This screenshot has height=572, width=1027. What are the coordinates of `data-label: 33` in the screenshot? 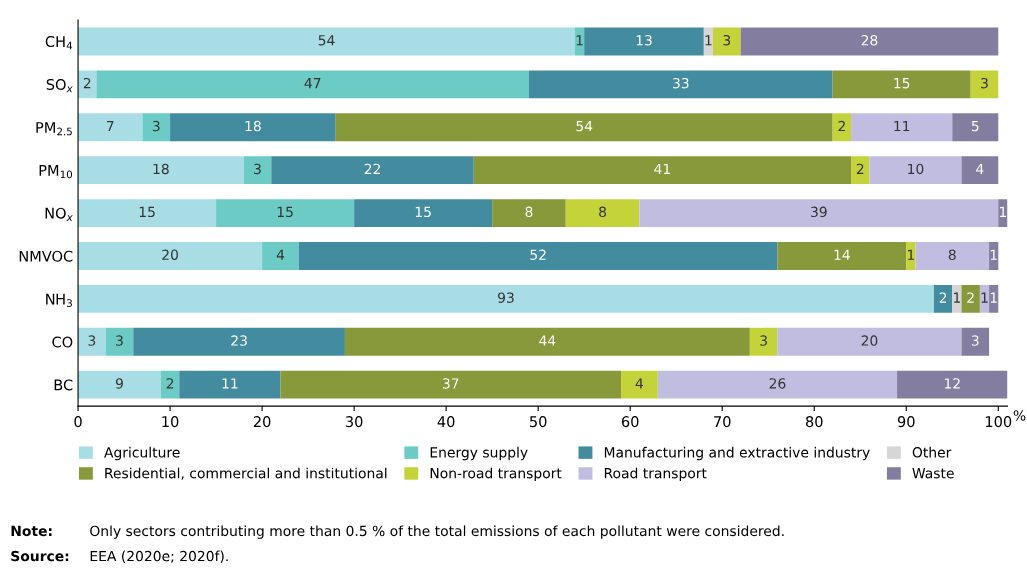 It's located at (681, 83).